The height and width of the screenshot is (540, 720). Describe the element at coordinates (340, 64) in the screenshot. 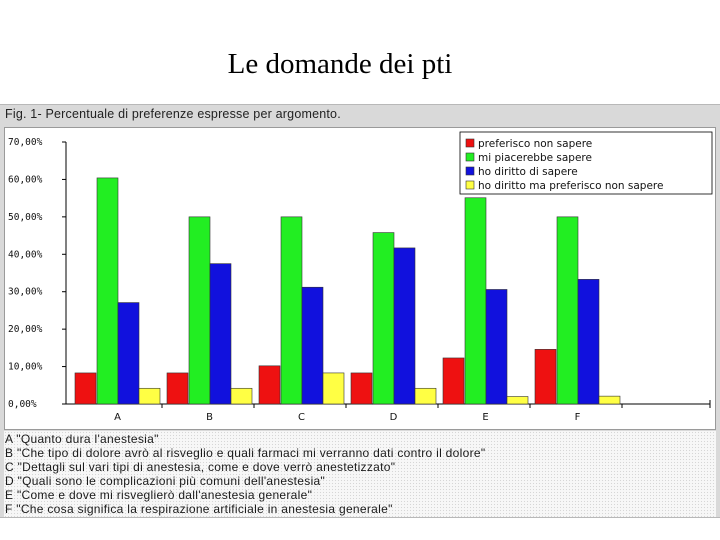

I see `slide-title: Le domande dei pti` at that location.